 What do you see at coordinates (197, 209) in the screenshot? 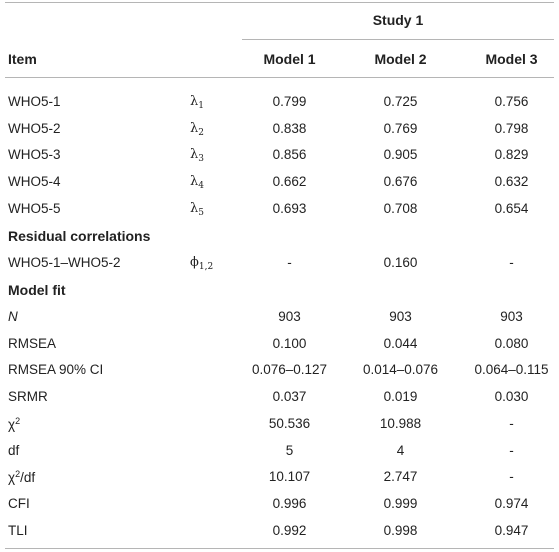
I see `lambda-symbol: λ5` at bounding box center [197, 209].